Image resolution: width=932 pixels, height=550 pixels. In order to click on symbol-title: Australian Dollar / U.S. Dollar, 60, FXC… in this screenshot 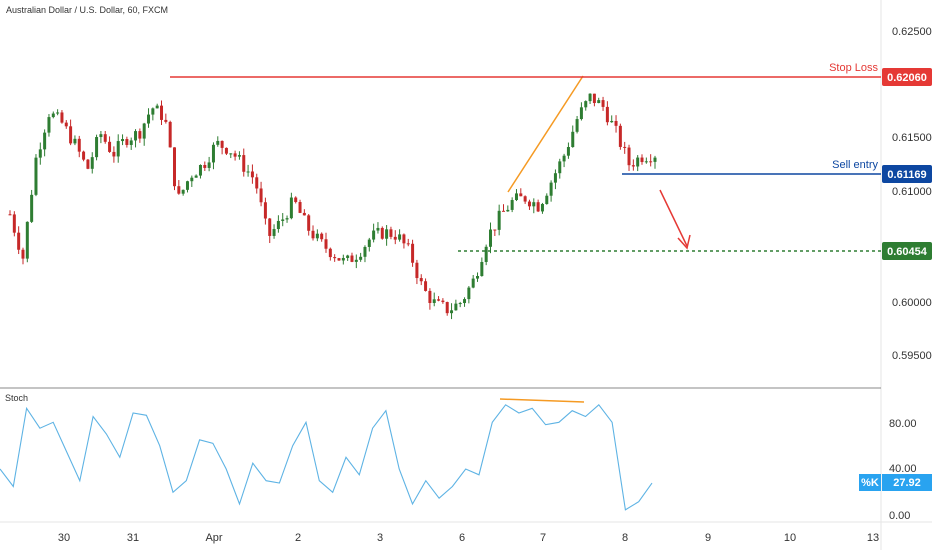, I will do `click(87, 10)`.